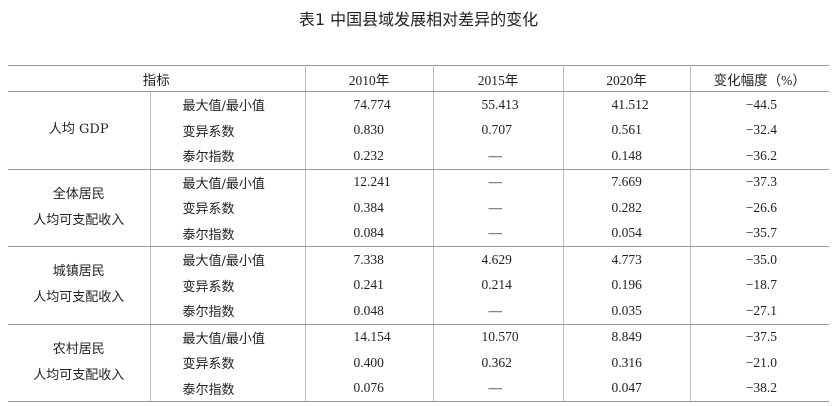 The height and width of the screenshot is (406, 837). I want to click on value-cell: 0.400, so click(369, 363).